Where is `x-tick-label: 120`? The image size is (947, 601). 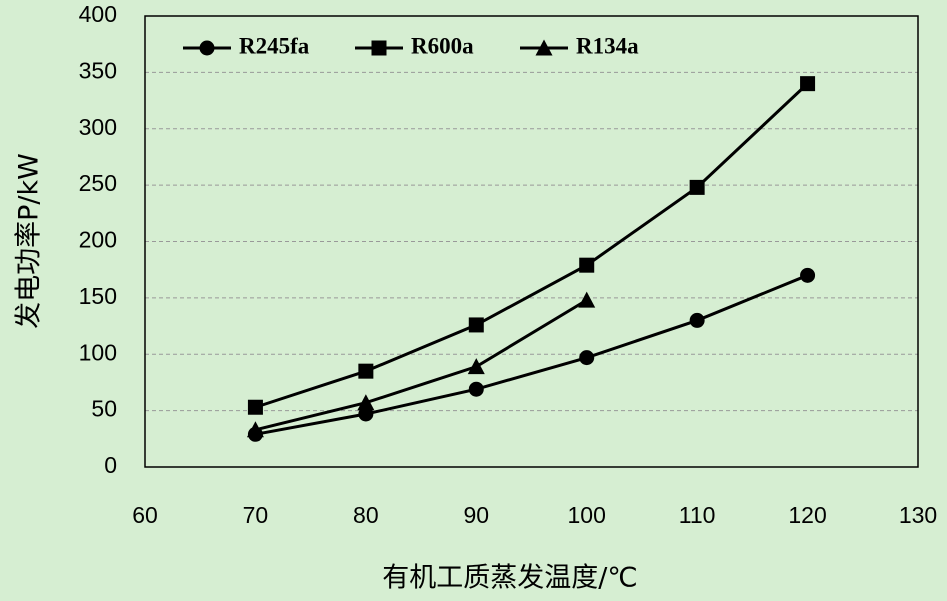
x-tick-label: 120 is located at coordinates (807, 515).